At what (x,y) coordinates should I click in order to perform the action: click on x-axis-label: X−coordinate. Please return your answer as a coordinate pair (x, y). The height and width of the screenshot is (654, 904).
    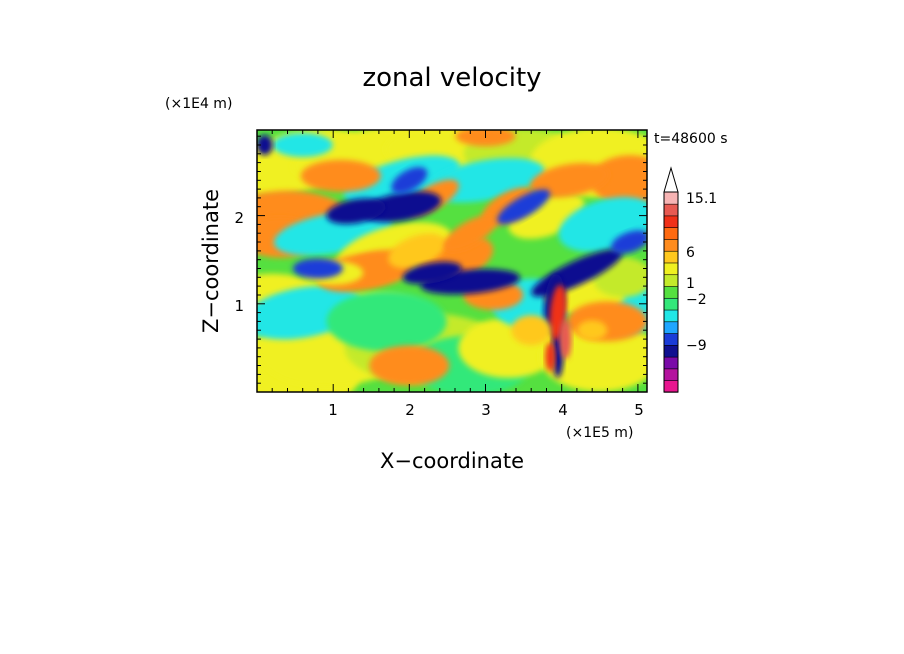
    Looking at the image, I should click on (452, 461).